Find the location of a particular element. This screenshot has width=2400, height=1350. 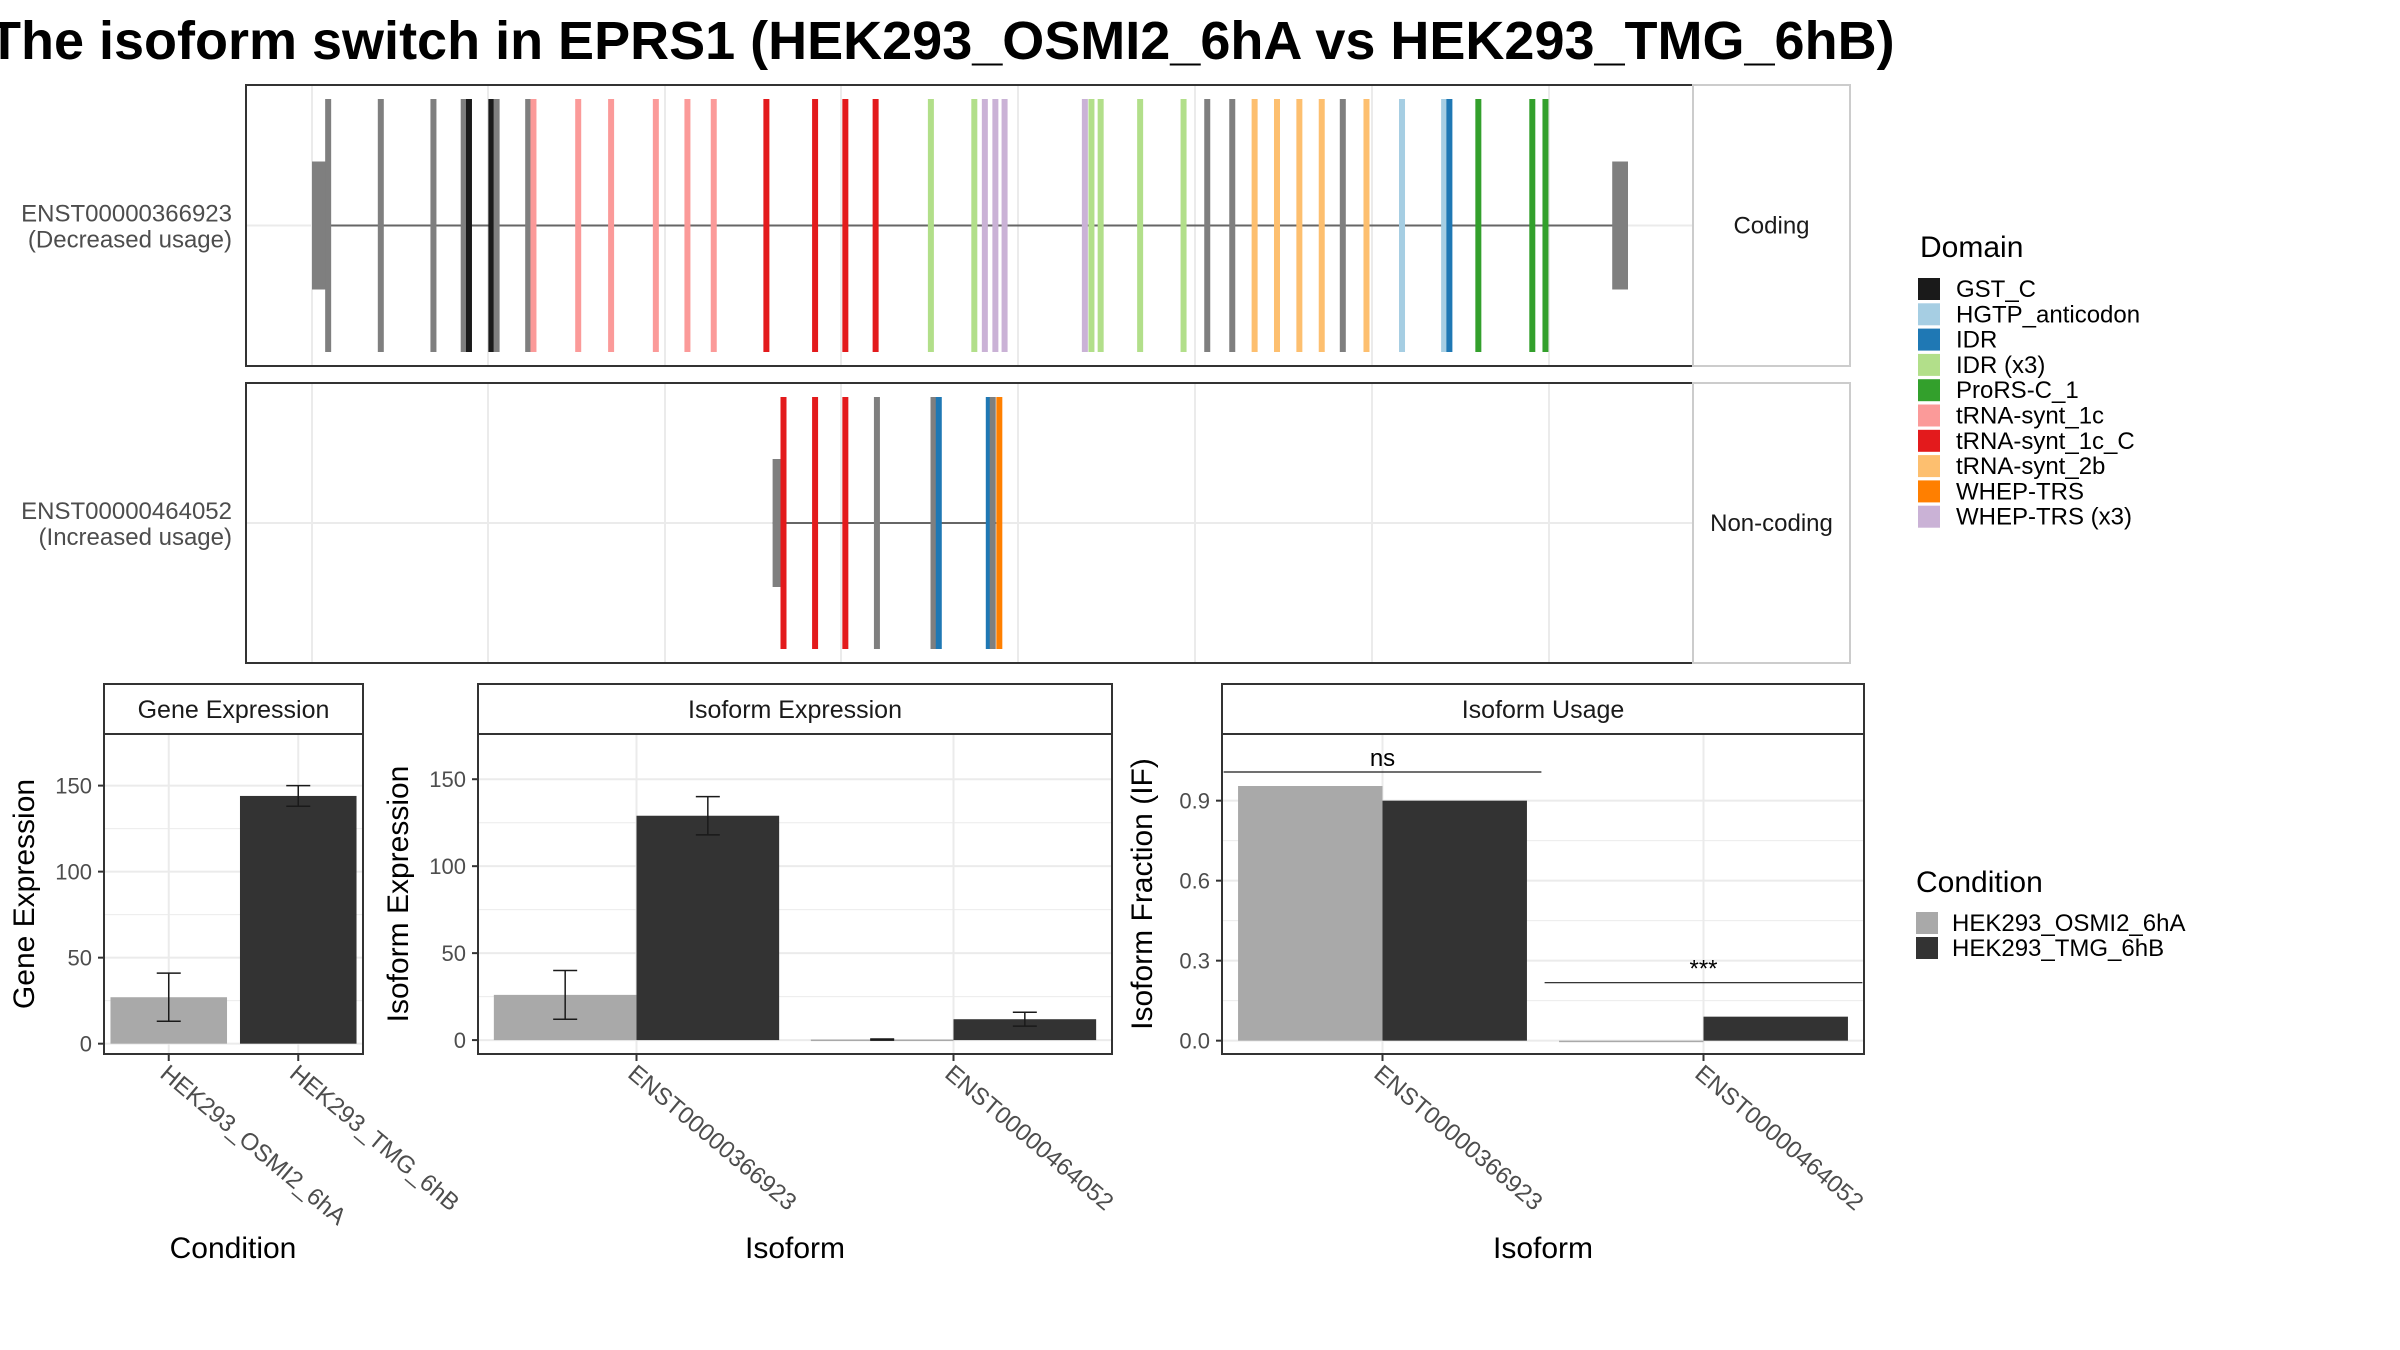

domain-legend-label: IDR (x3) is located at coordinates (2000, 365).